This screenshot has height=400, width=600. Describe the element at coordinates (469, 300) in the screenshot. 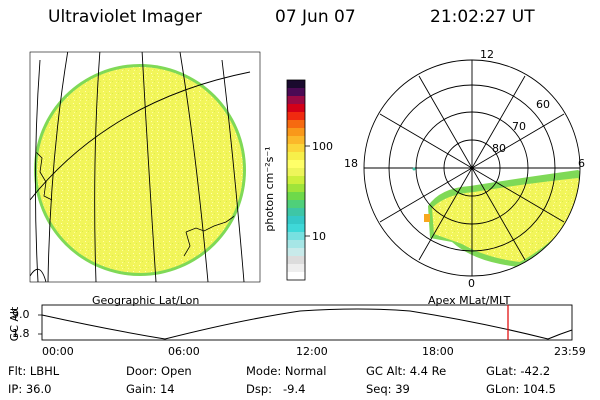

I see `polar-caption: Apex MLat/MLT` at that location.